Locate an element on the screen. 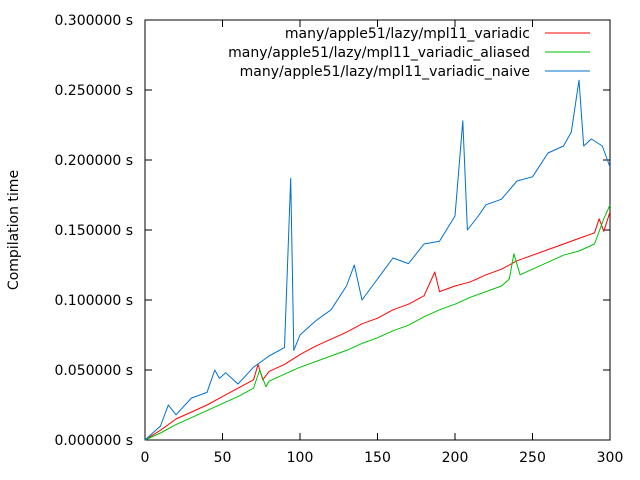  y-axis-title: Compilation time is located at coordinates (14, 230).